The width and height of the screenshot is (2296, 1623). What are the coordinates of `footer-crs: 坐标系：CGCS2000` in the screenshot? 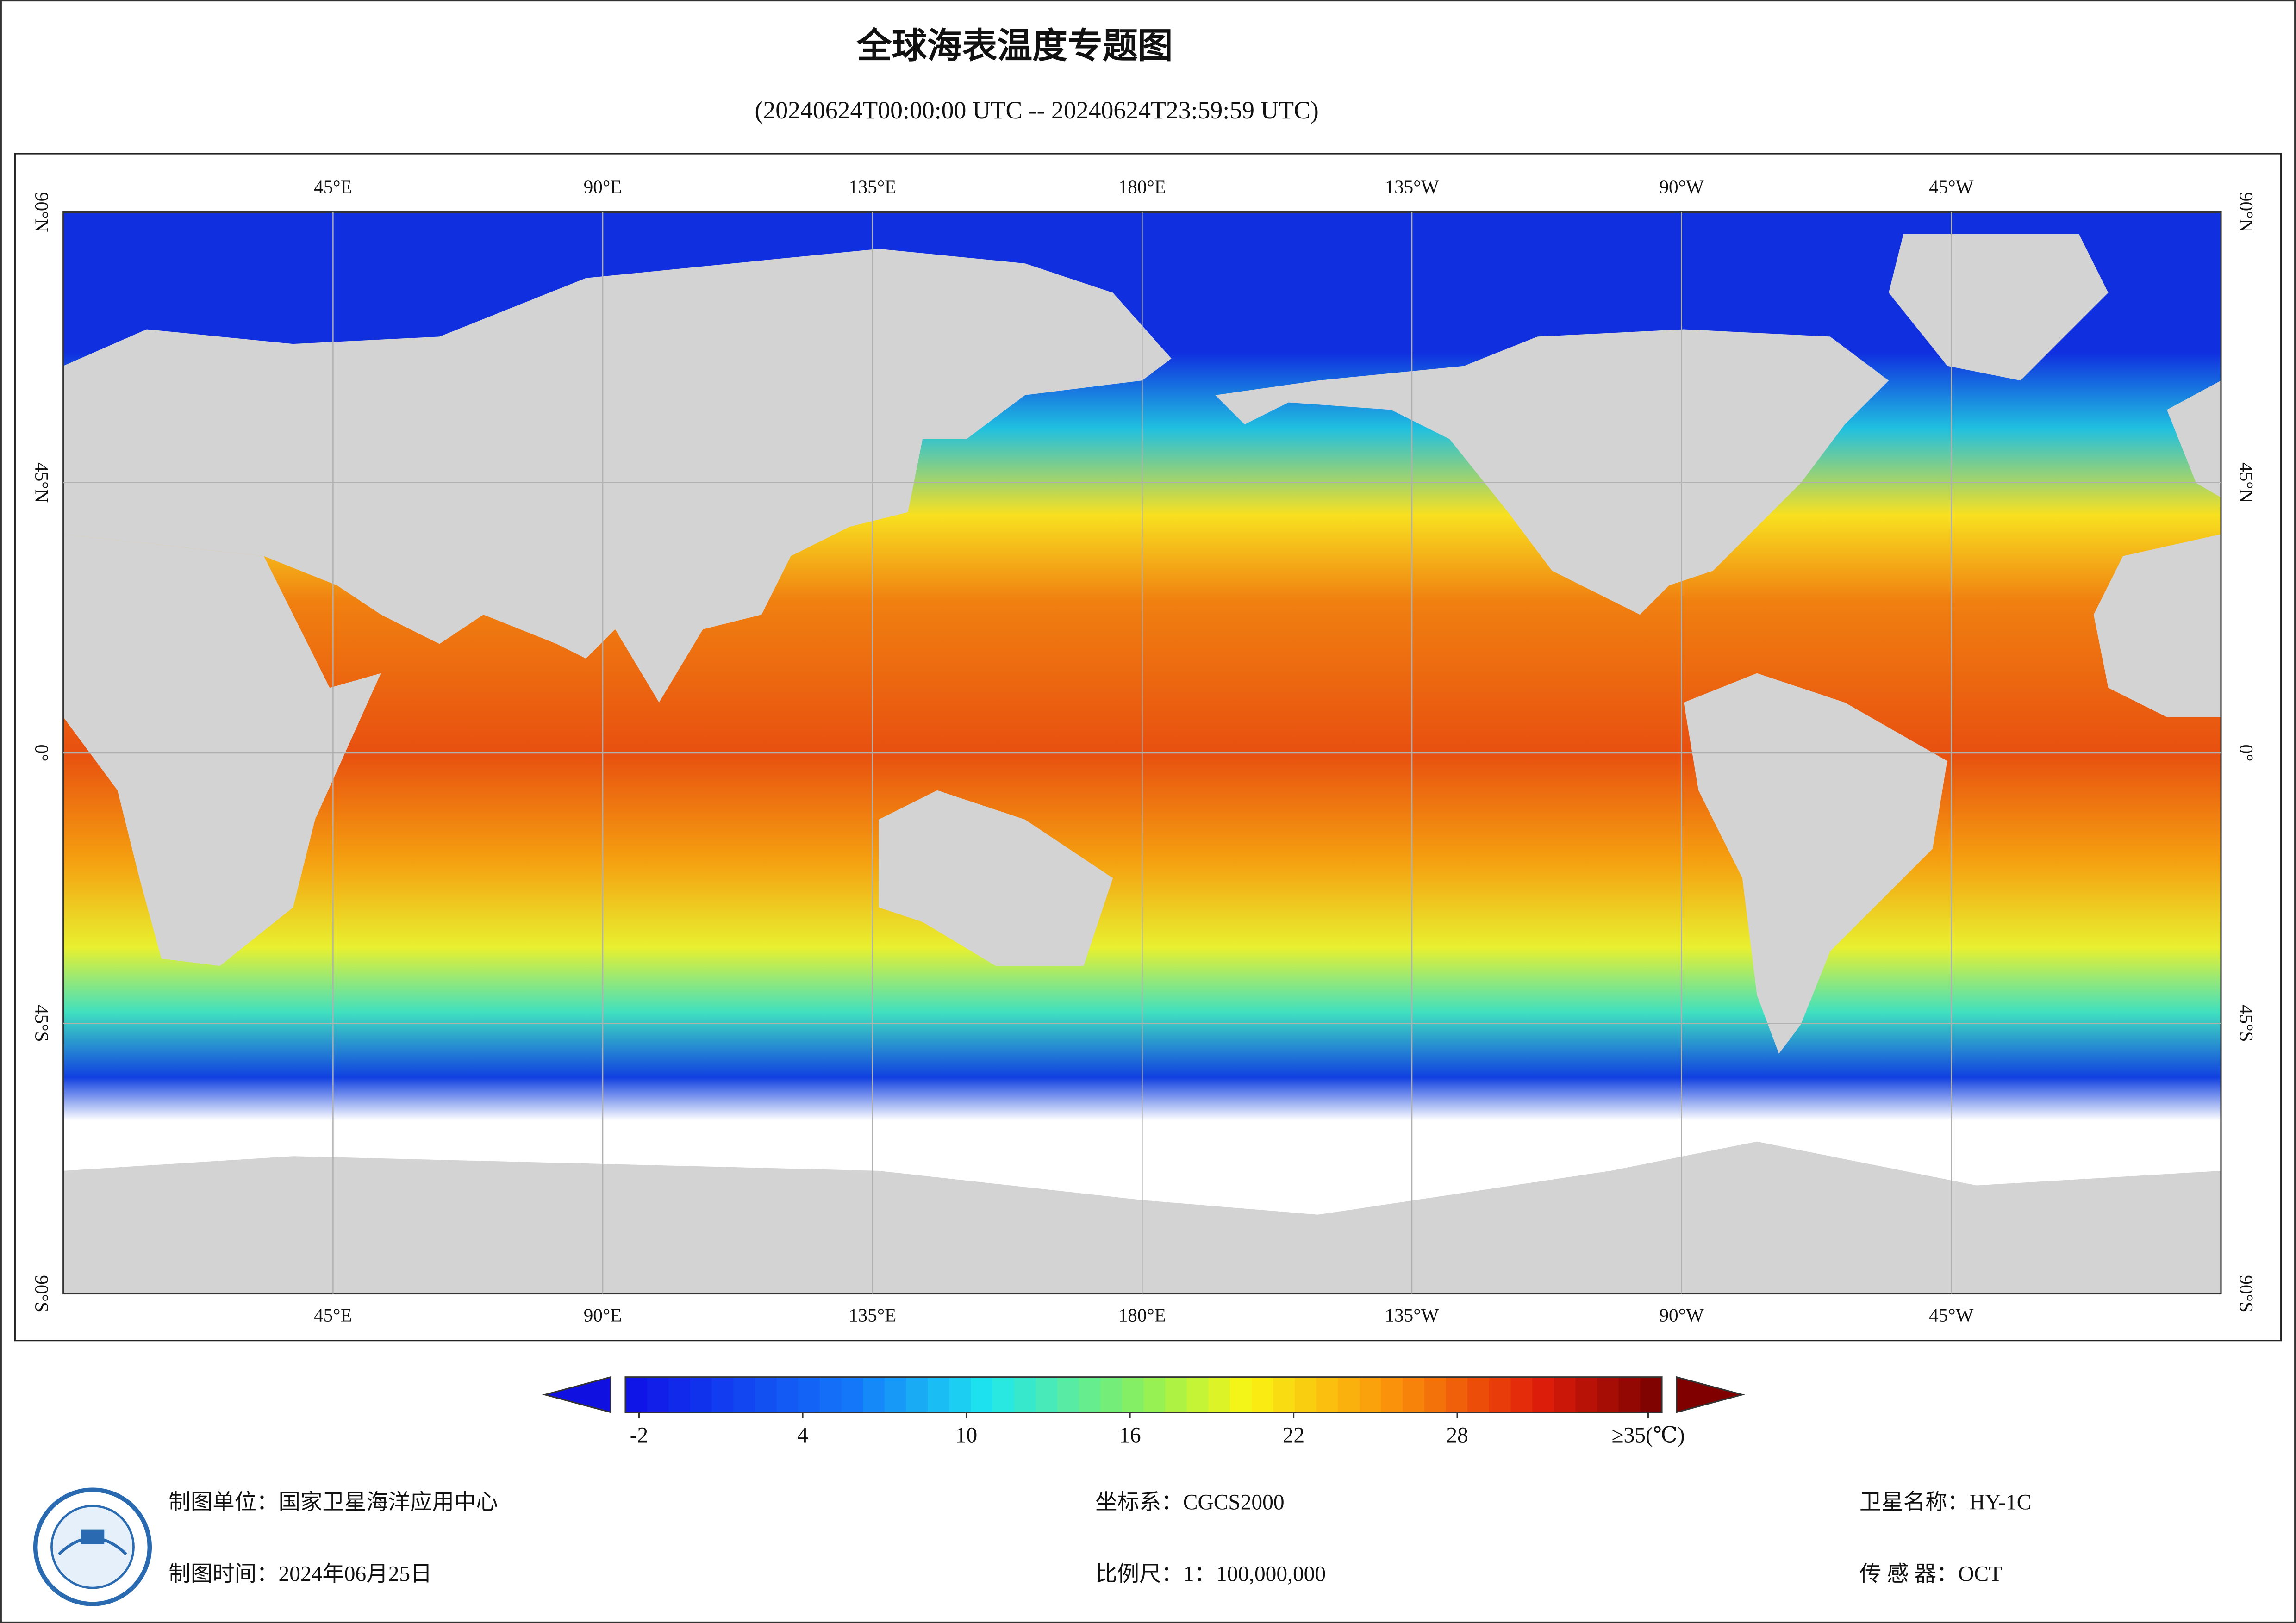 It's located at (1189, 1503).